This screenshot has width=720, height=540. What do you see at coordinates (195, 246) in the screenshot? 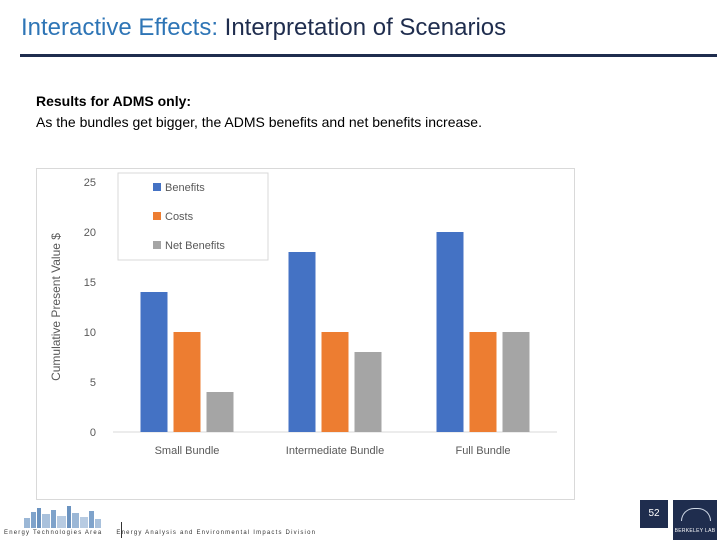
I see `legend-label: Net Benefits` at bounding box center [195, 246].